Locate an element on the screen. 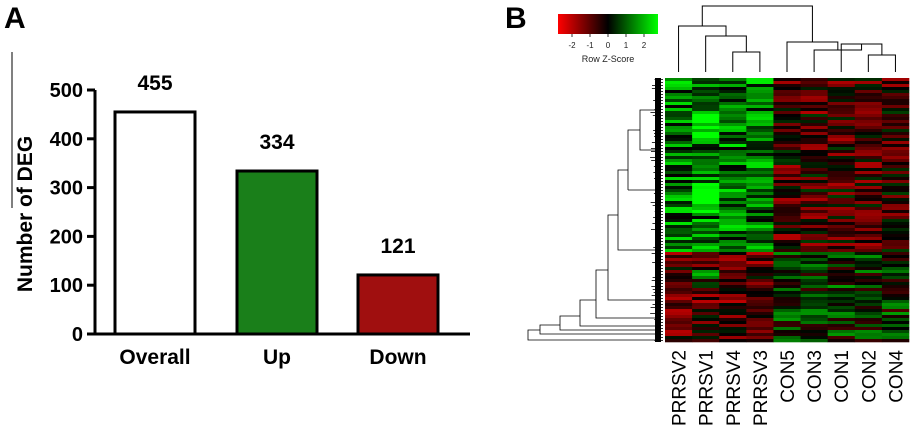  y-tick-label: 500 is located at coordinates (66, 91).